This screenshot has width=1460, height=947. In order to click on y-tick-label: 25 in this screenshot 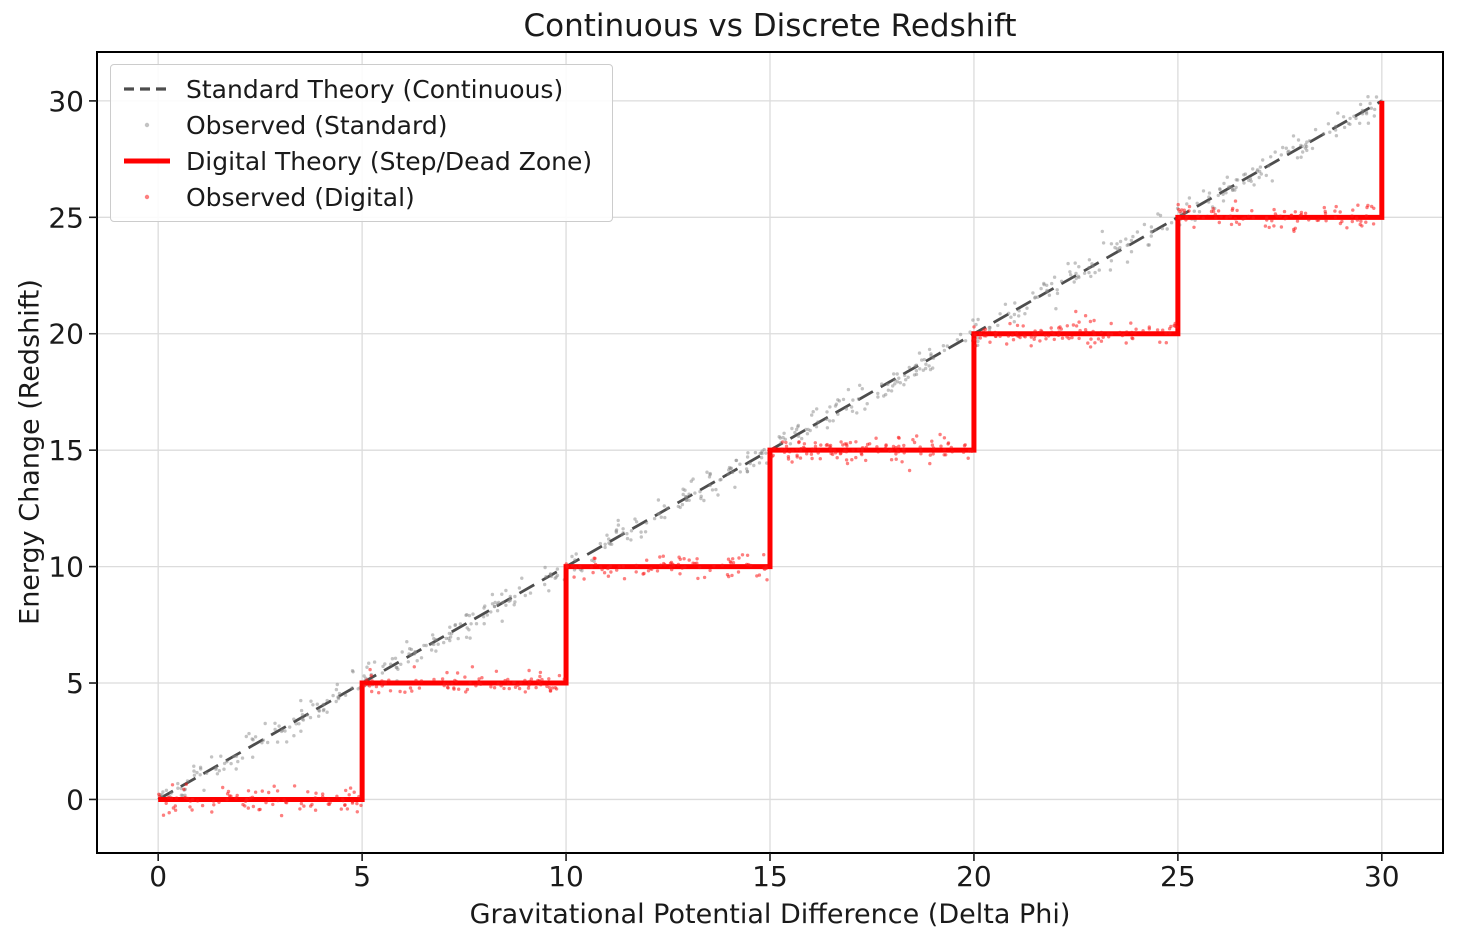, I will do `click(66, 217)`.